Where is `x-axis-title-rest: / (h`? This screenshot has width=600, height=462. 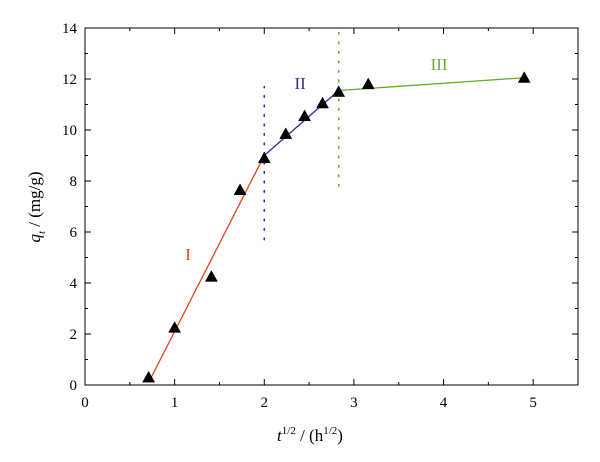
x-axis-title-rest: / (h is located at coordinates (310, 435).